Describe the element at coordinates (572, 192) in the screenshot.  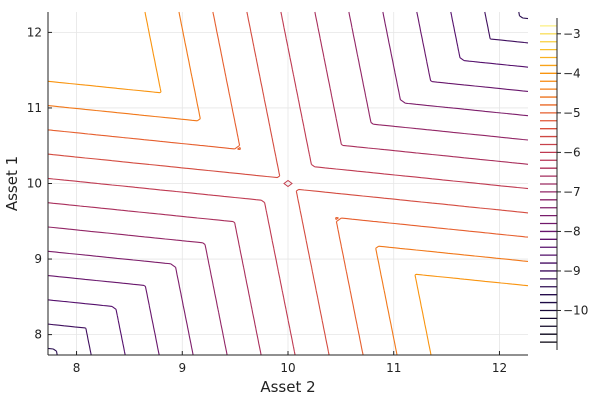
I see `colorbar-tick-label: −7` at that location.